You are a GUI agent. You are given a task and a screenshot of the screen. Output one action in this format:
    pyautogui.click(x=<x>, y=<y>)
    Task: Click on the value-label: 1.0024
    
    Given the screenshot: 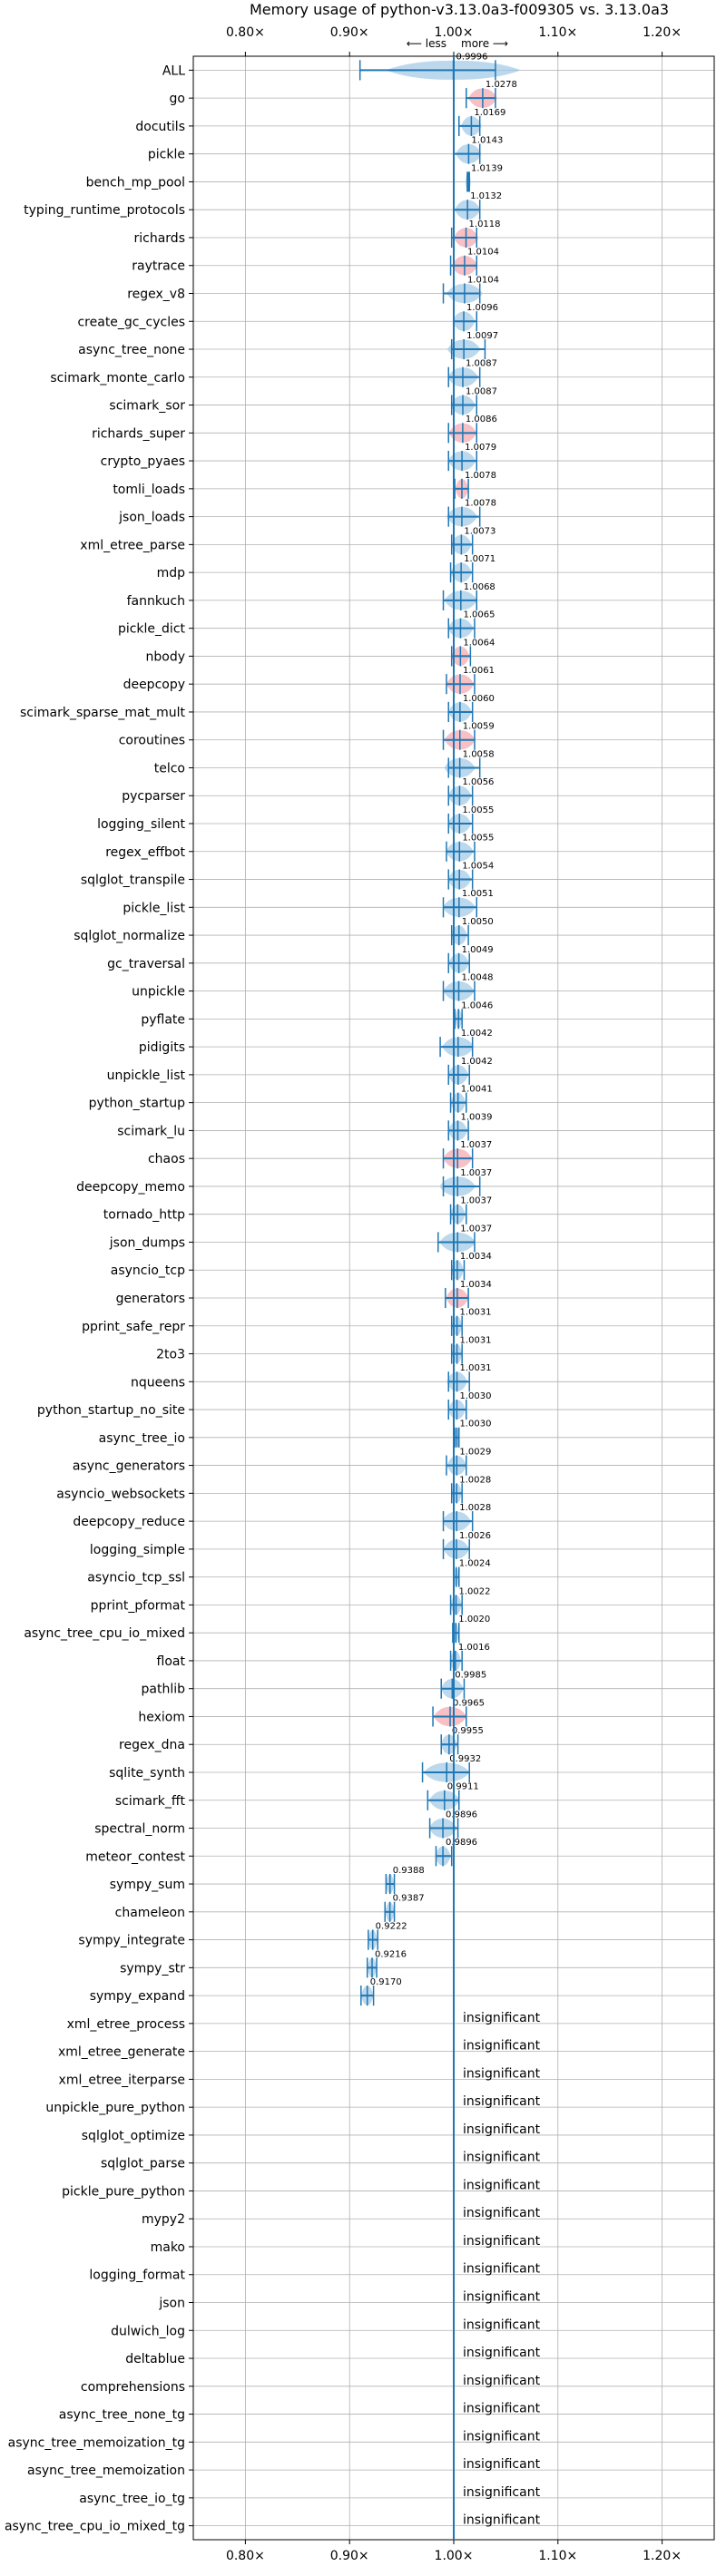 What is the action you would take?
    pyautogui.click(x=475, y=1564)
    